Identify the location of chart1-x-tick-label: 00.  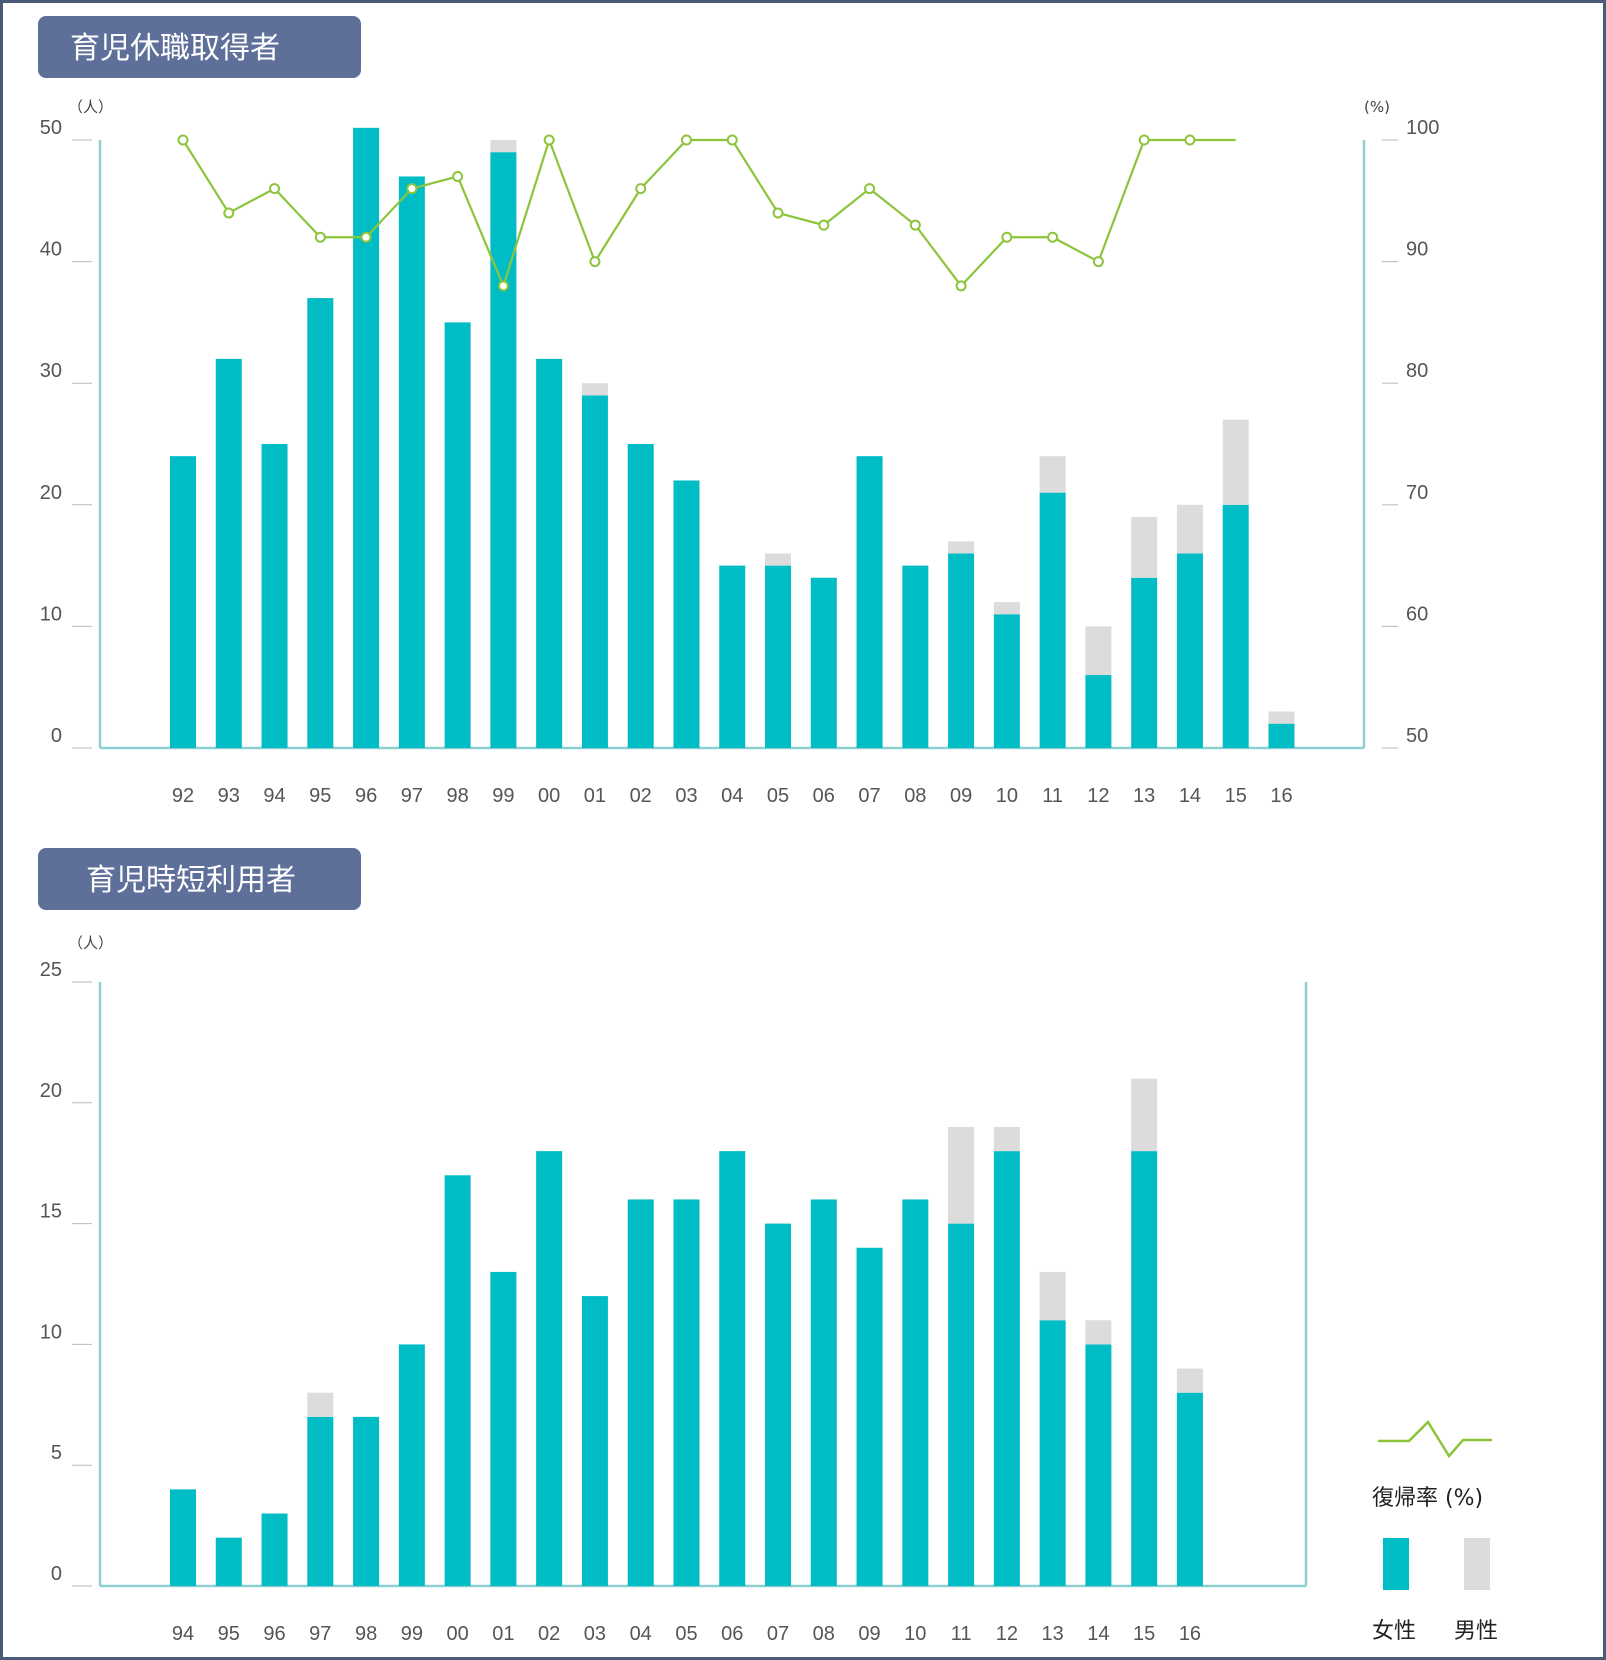
(549, 796).